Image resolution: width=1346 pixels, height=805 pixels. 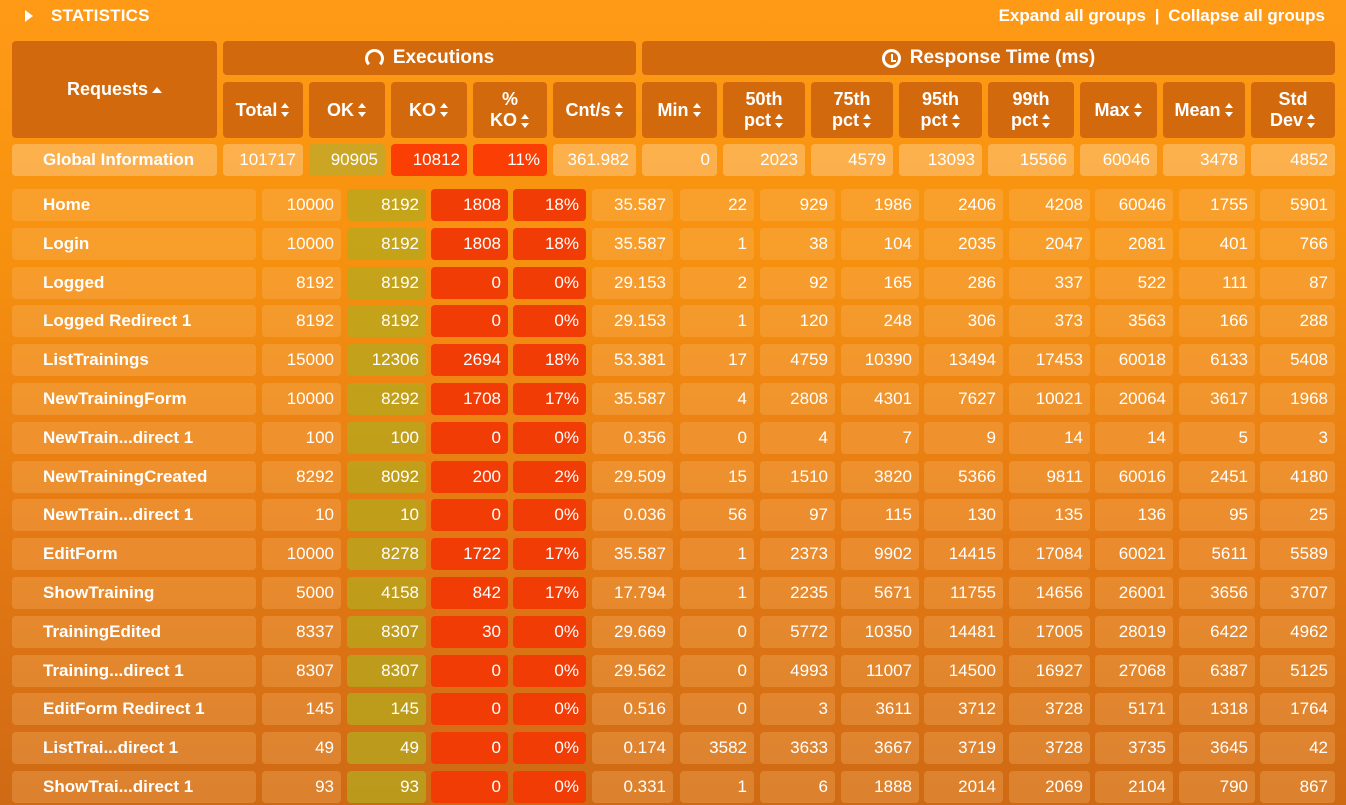 What do you see at coordinates (963, 515) in the screenshot?
I see `p95-cell: 130` at bounding box center [963, 515].